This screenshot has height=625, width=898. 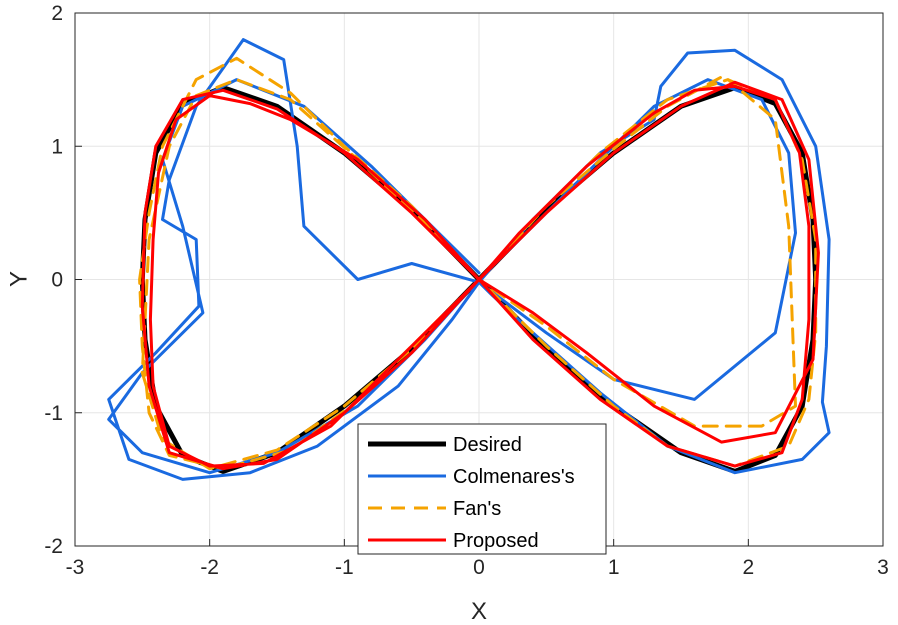 I want to click on y-tick-label: -1, so click(x=53, y=413).